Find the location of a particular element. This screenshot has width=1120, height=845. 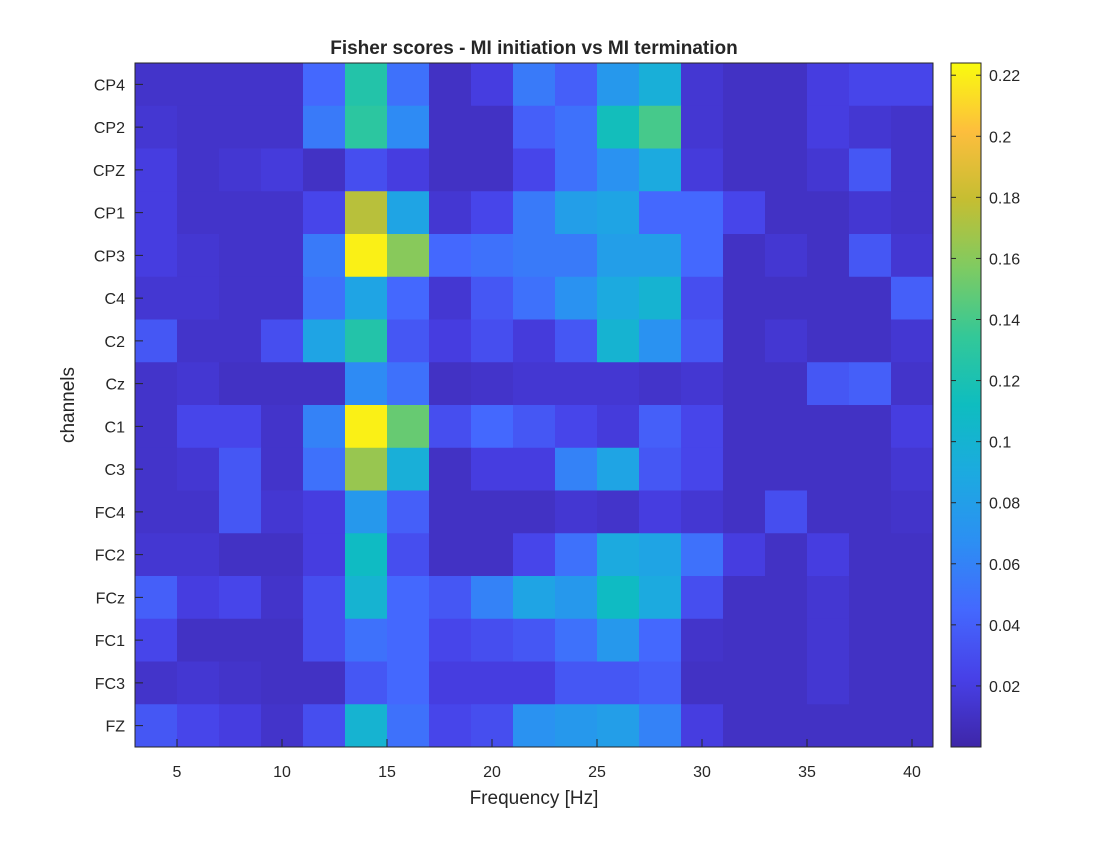

x-axis-label: Frequency [Hz] is located at coordinates (534, 798).